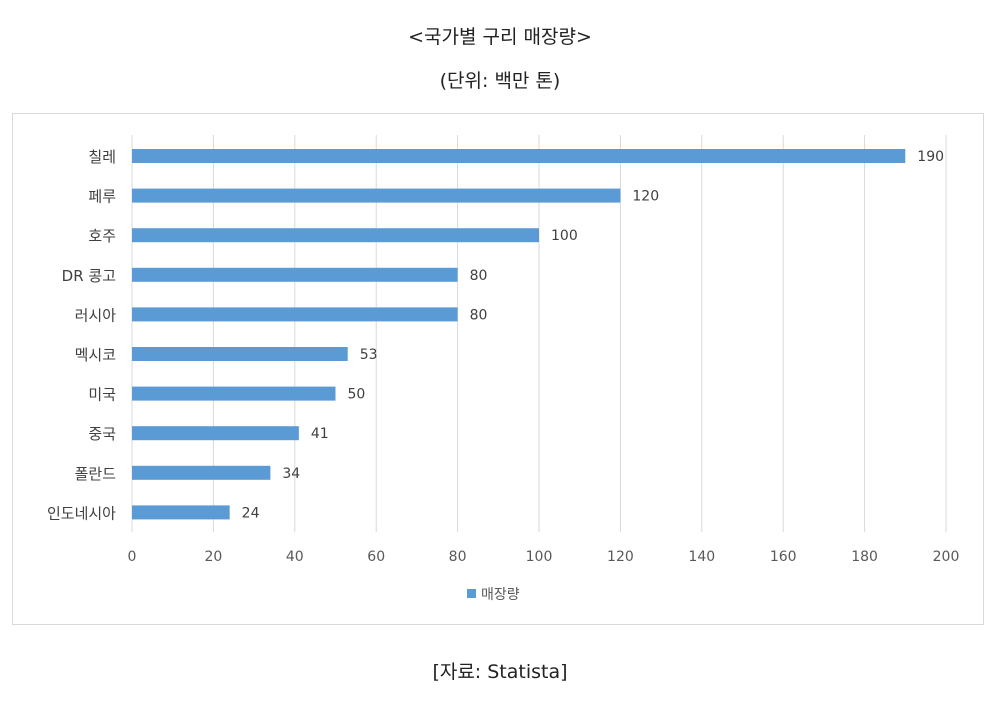  I want to click on data-label: 24, so click(251, 513).